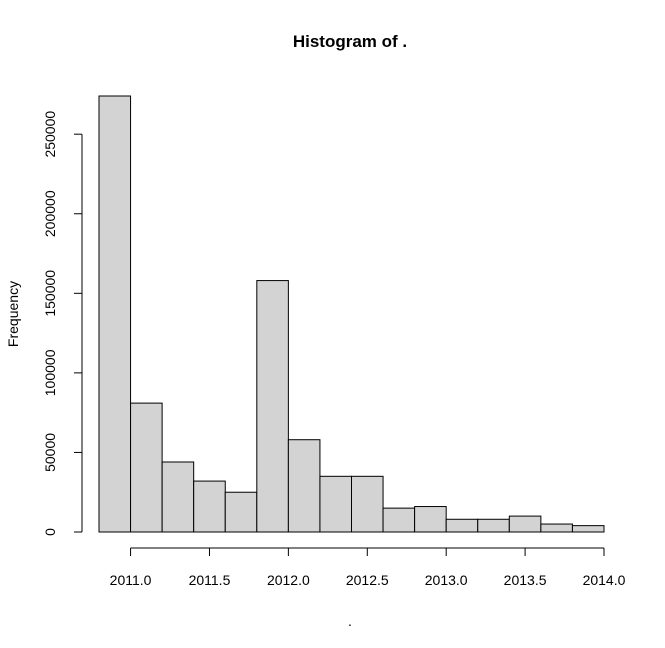  What do you see at coordinates (446, 580) in the screenshot?
I see `x-tick-label: 2013.0` at bounding box center [446, 580].